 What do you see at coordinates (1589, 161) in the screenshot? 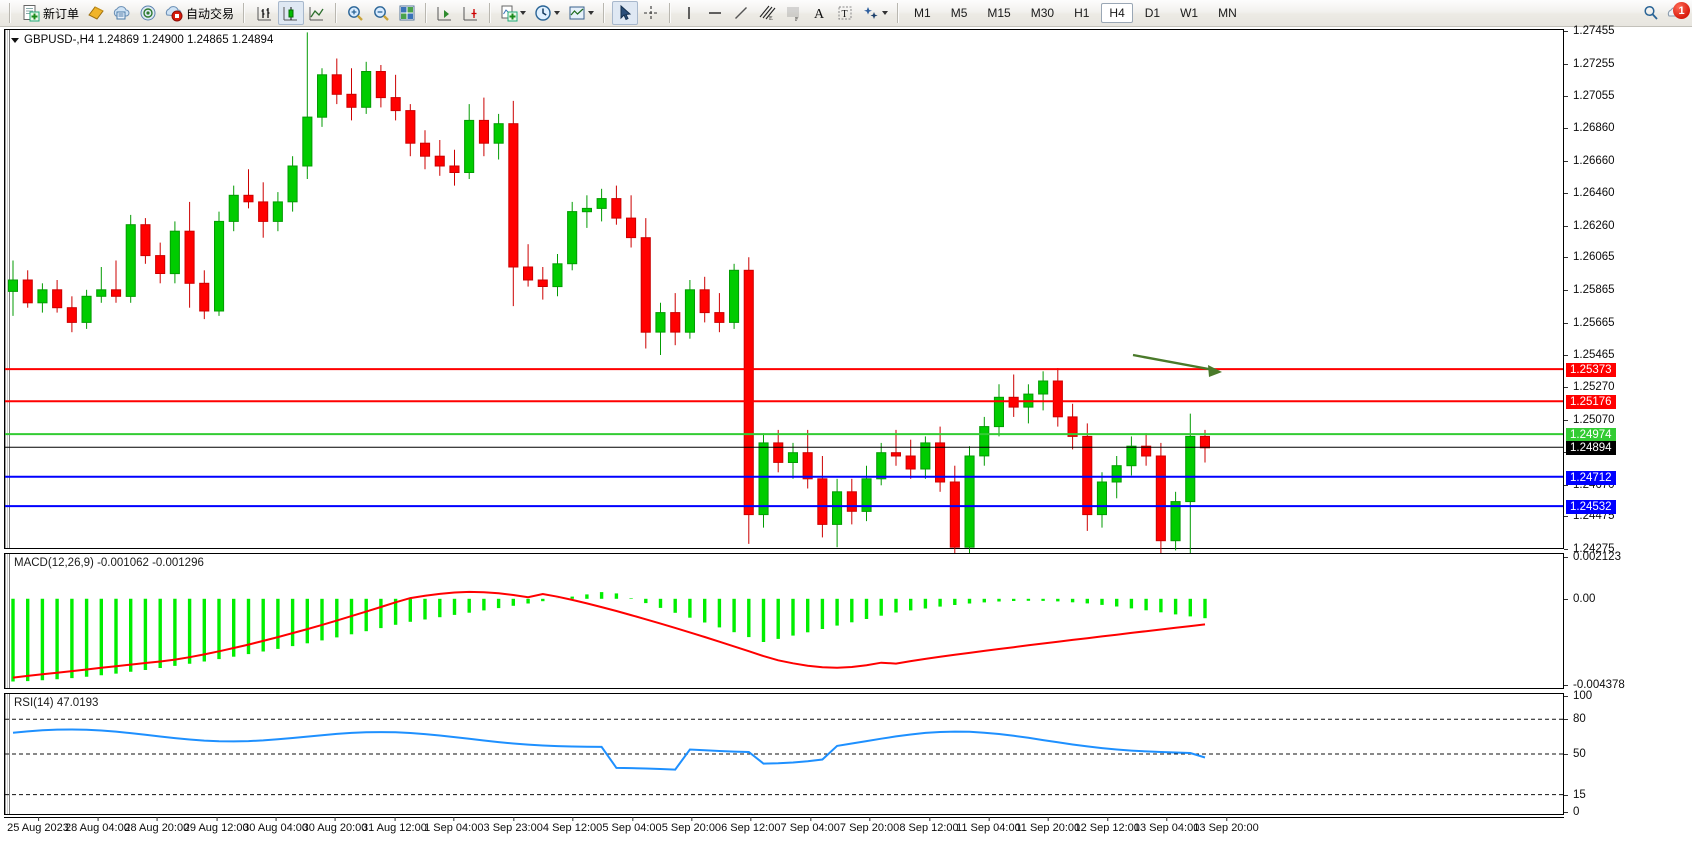
I see `price-tick: 1.26660` at bounding box center [1589, 161].